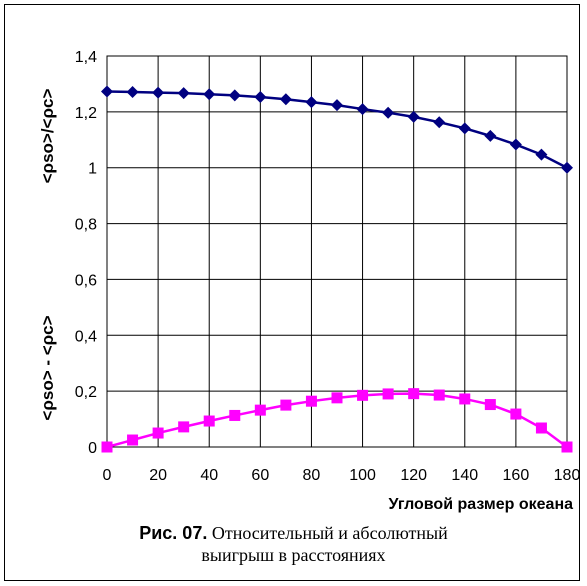  Describe the element at coordinates (107, 475) in the screenshot. I see `x-tick-label: 0` at that location.